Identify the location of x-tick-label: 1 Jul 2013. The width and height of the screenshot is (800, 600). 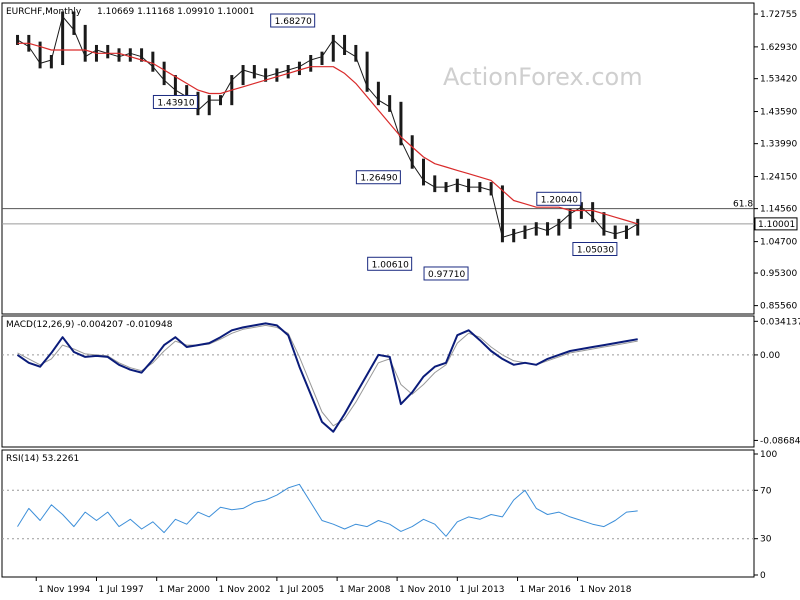
(481, 590).